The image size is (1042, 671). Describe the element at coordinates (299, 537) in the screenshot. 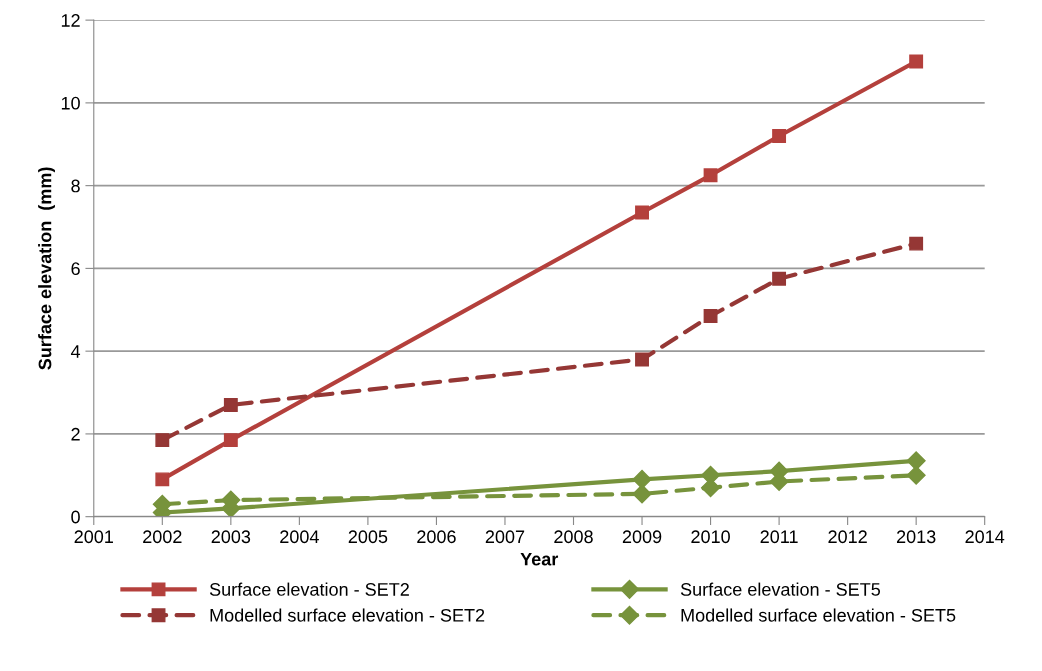

I see `x-tick-label: 2004` at that location.